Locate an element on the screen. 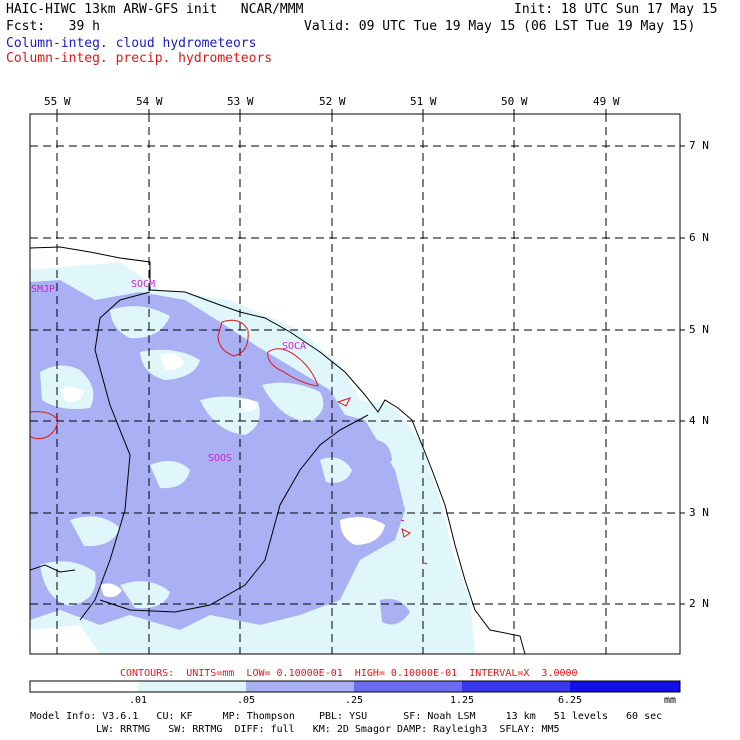 The width and height of the screenshot is (740, 740). colorbar-tick: .25 is located at coordinates (354, 700).